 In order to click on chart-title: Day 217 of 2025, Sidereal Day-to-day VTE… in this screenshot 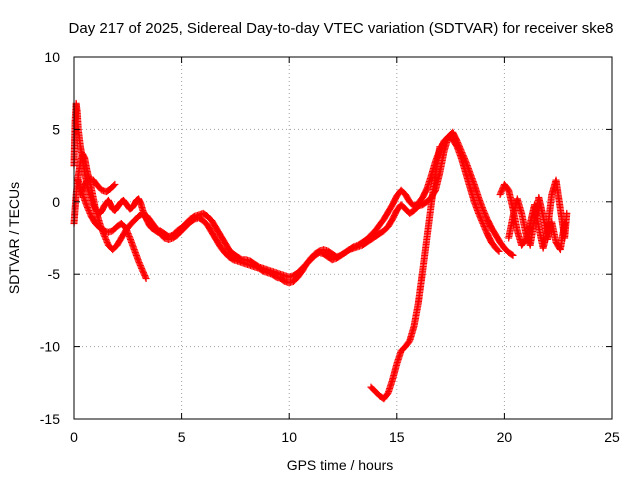, I will do `click(341, 28)`.